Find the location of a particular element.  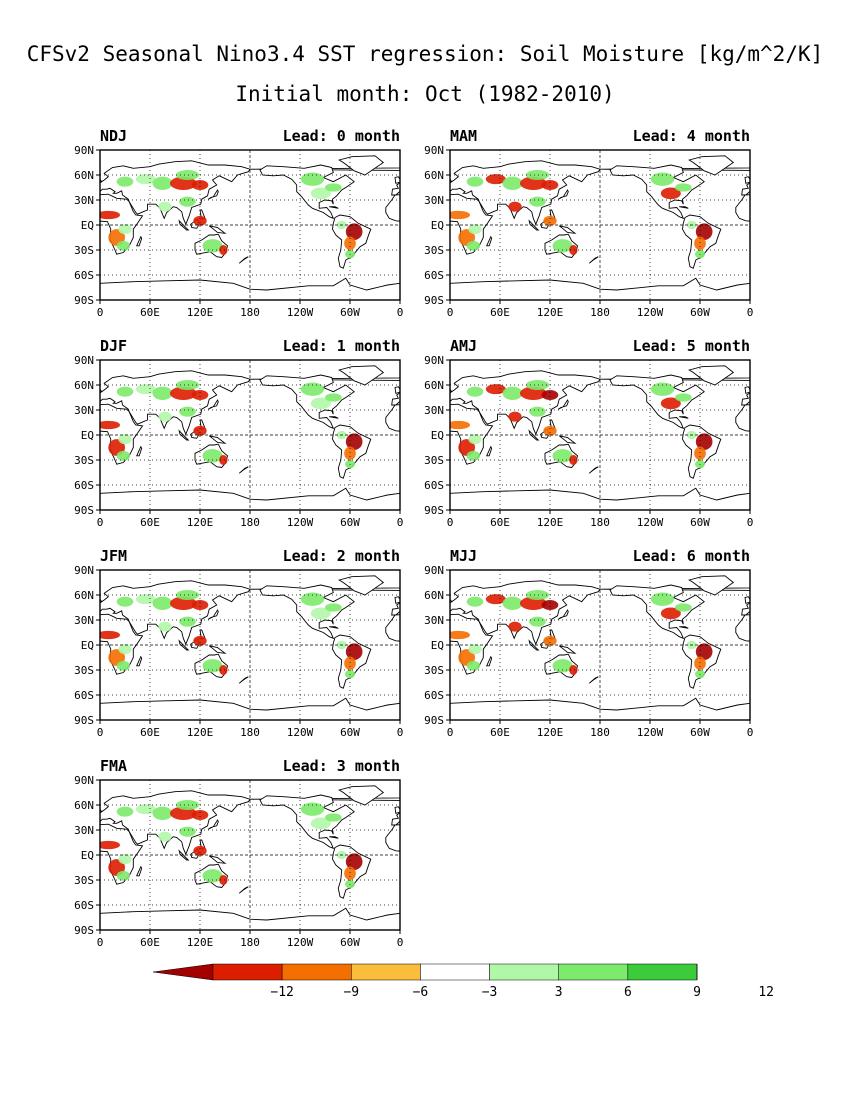

colorbar-box is located at coordinates (386, 972).